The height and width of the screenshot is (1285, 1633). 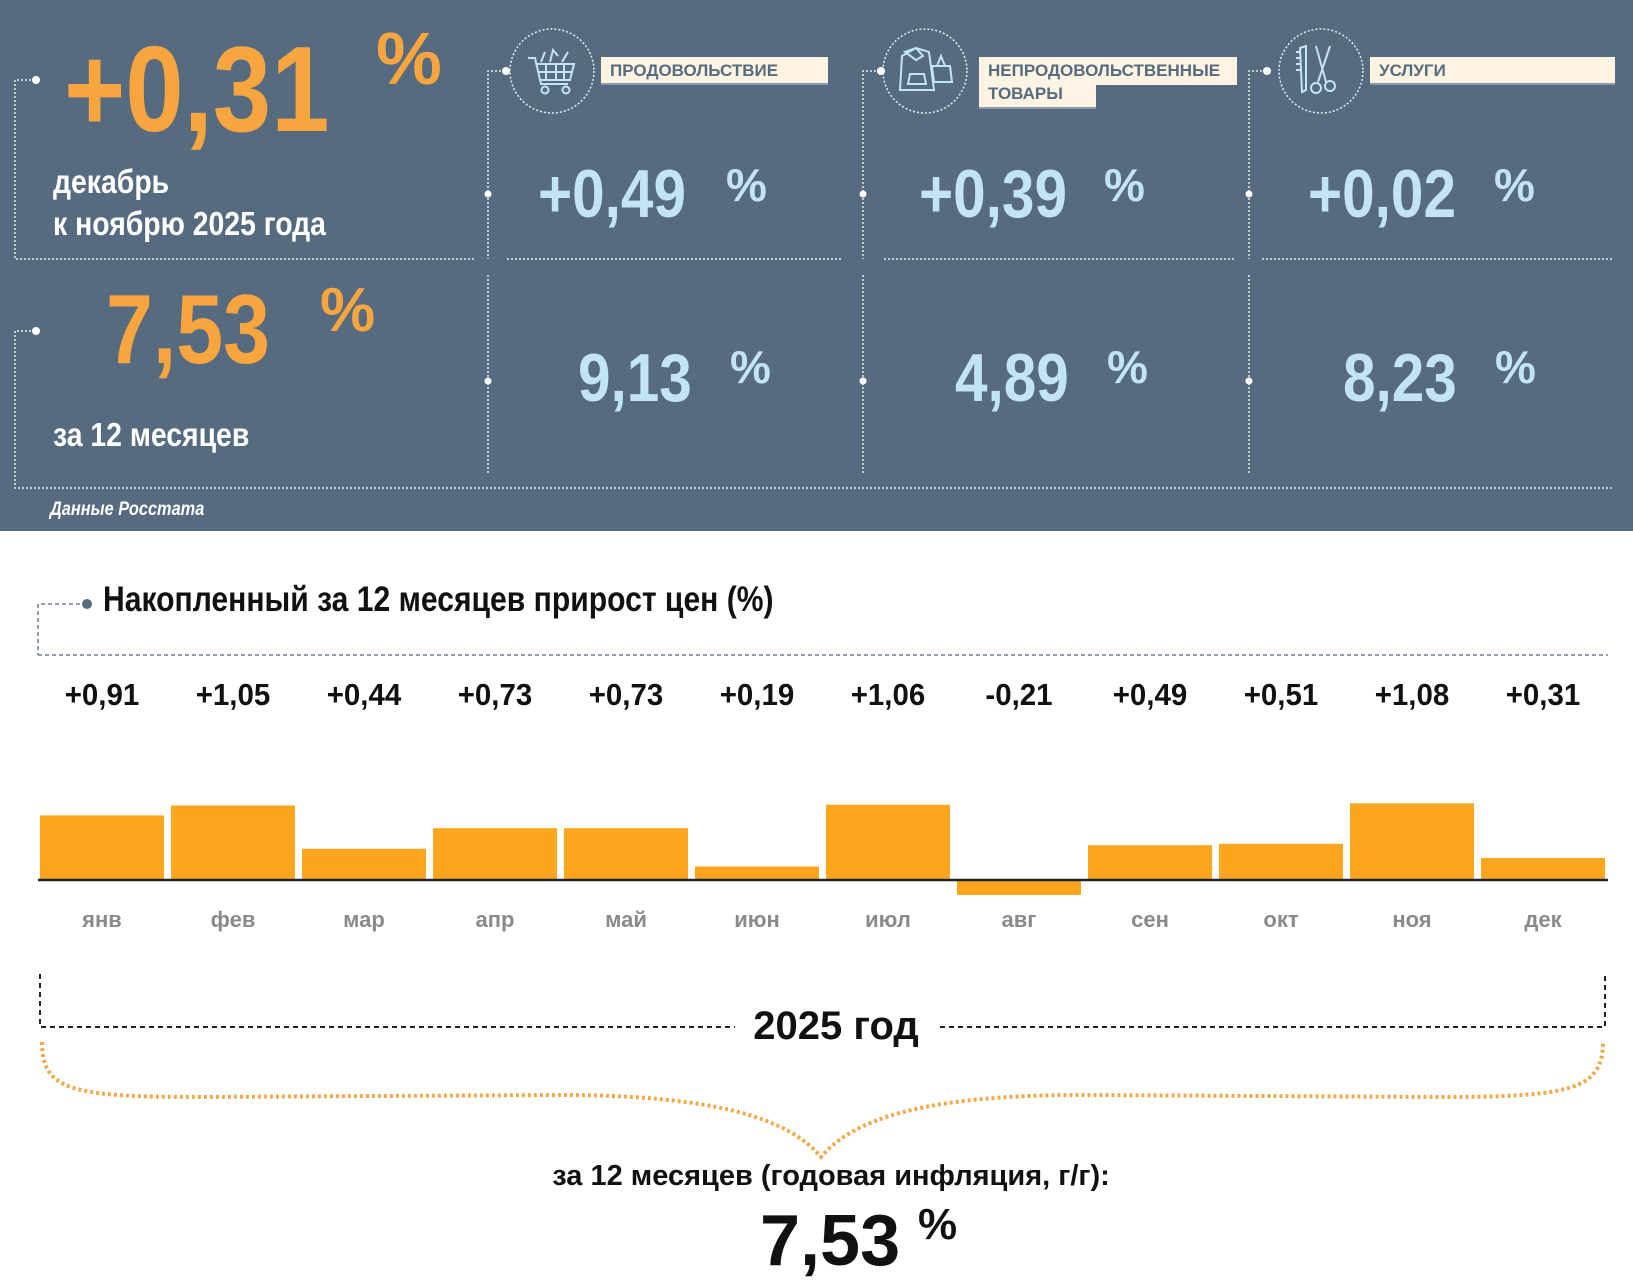 What do you see at coordinates (1382, 194) in the screenshot?
I see `services-monthly-value: +0,02` at bounding box center [1382, 194].